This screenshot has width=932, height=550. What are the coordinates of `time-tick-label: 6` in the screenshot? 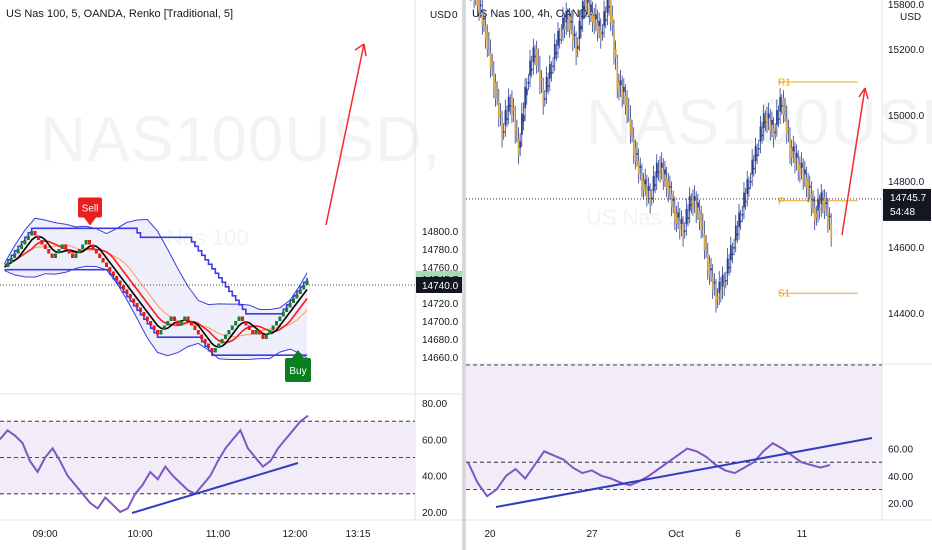 It's located at (738, 534).